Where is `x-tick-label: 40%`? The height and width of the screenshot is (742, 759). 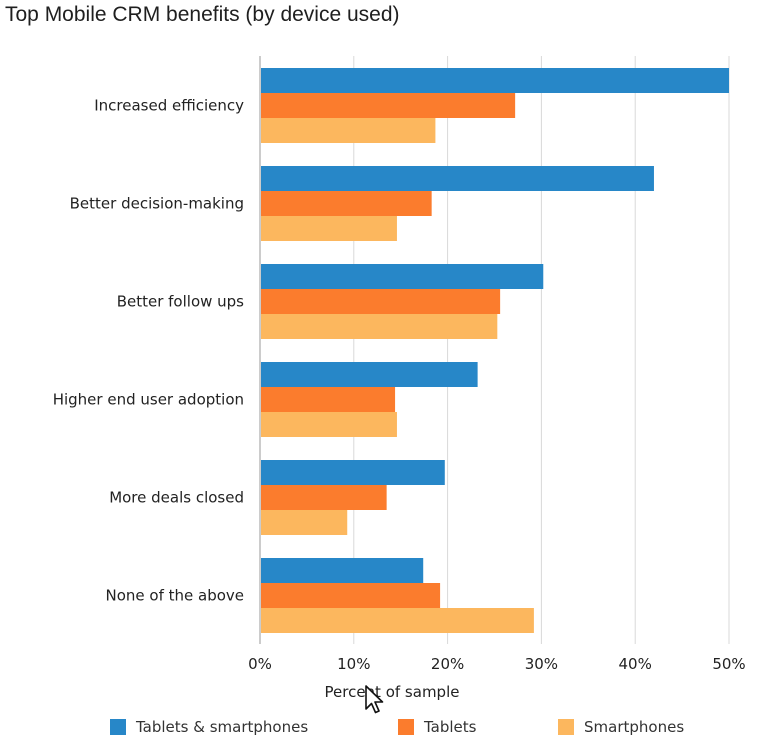
x-tick-label: 40% is located at coordinates (635, 664).